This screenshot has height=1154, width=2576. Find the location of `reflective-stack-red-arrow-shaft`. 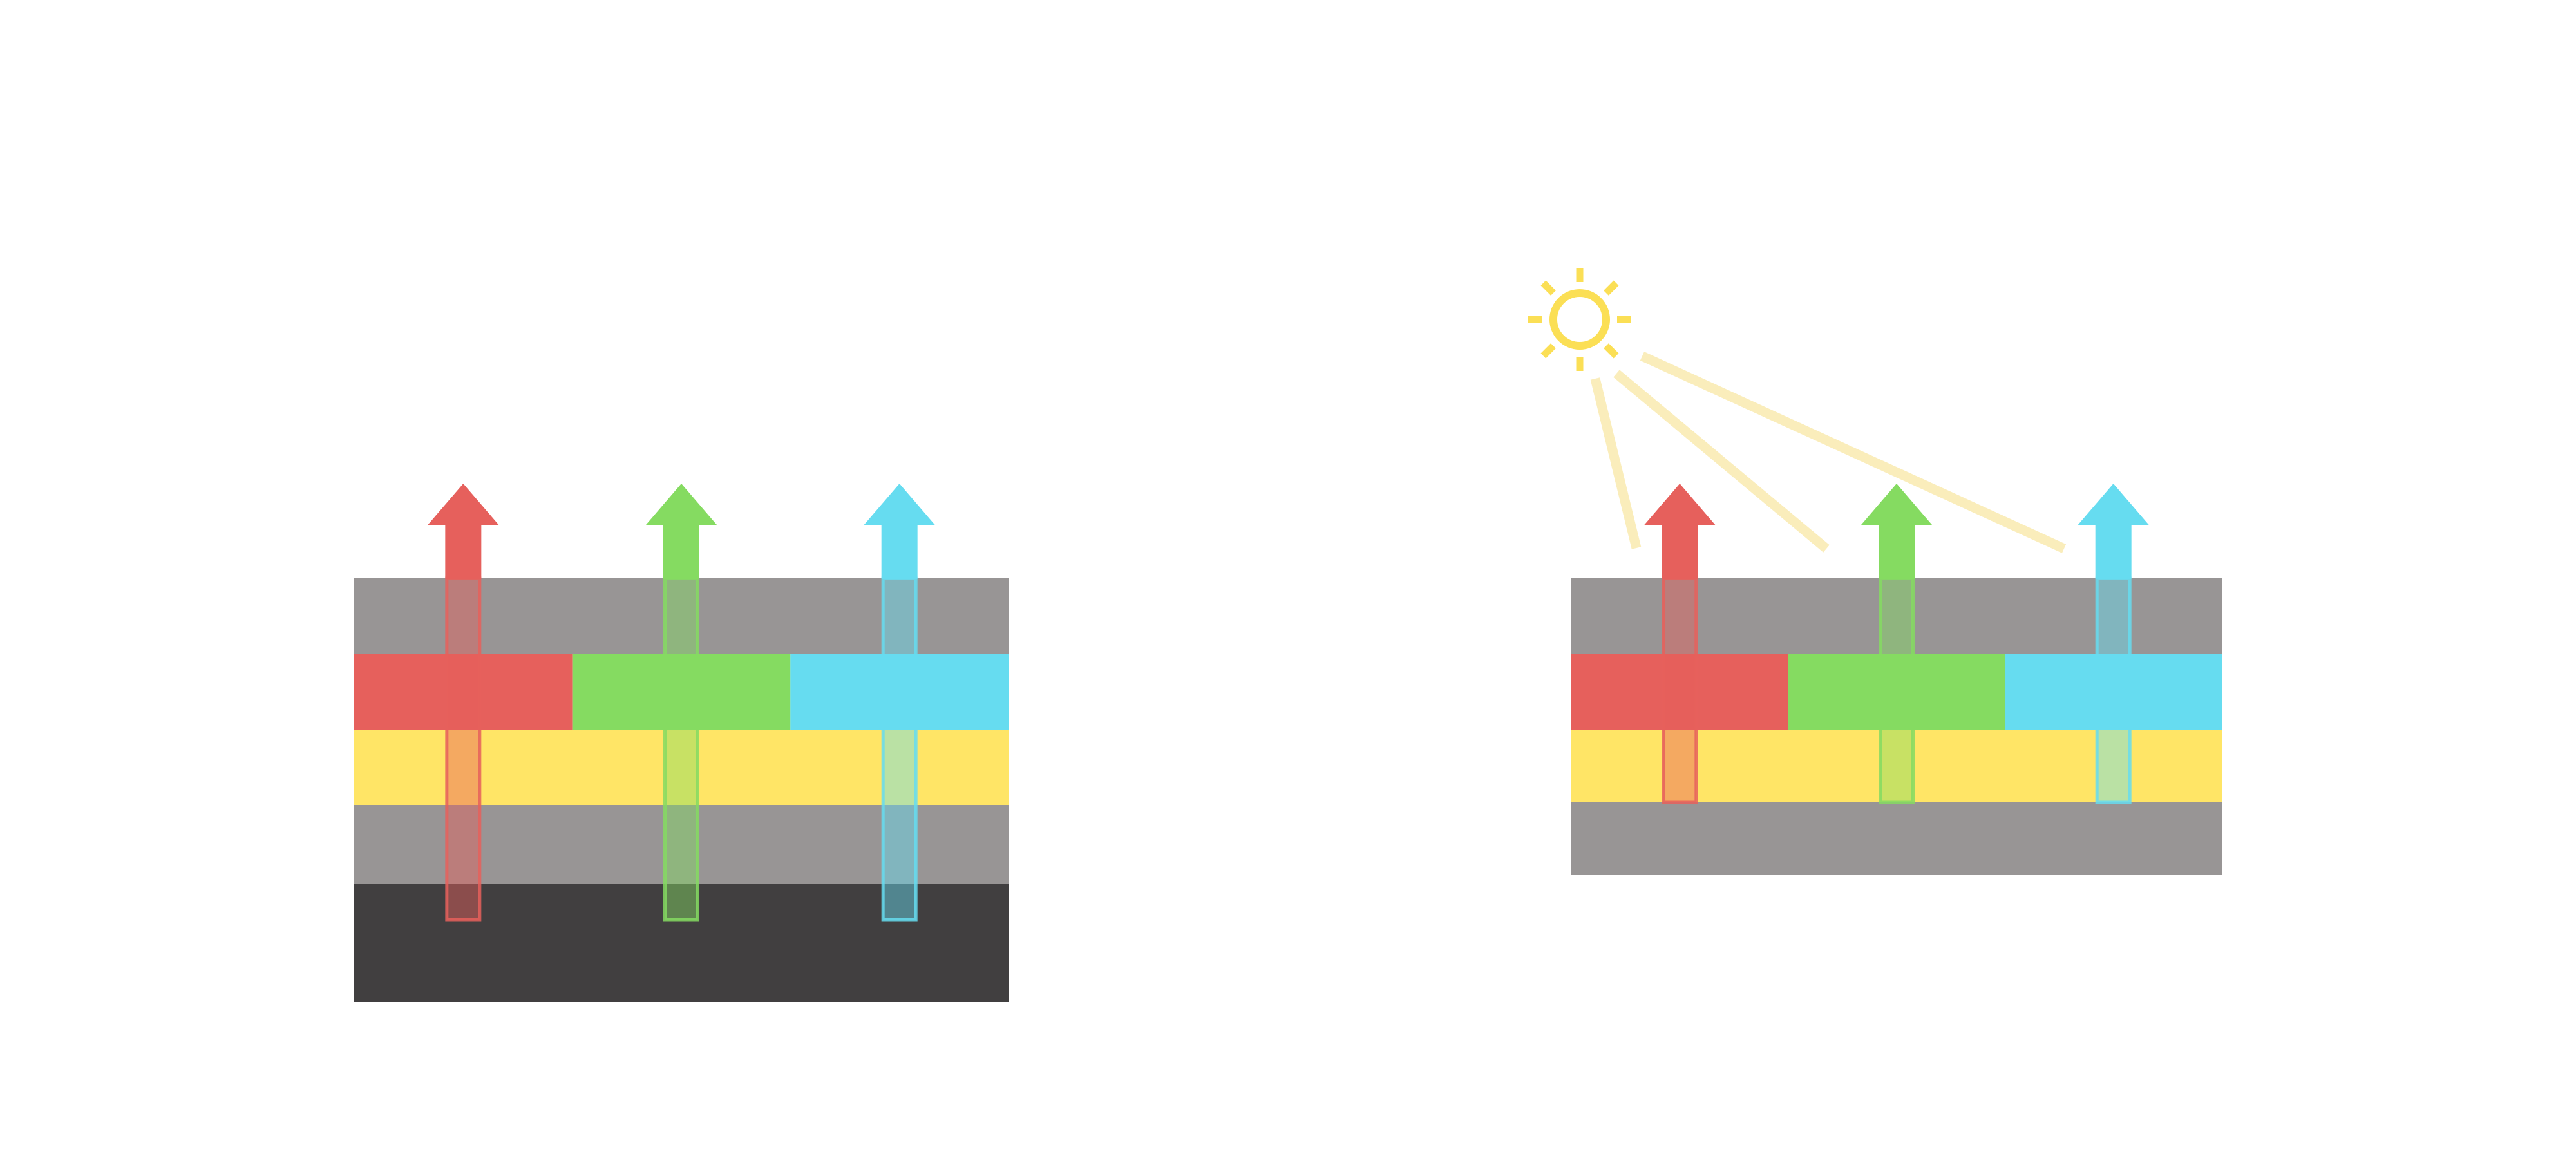

reflective-stack-red-arrow-shaft is located at coordinates (1680, 551).